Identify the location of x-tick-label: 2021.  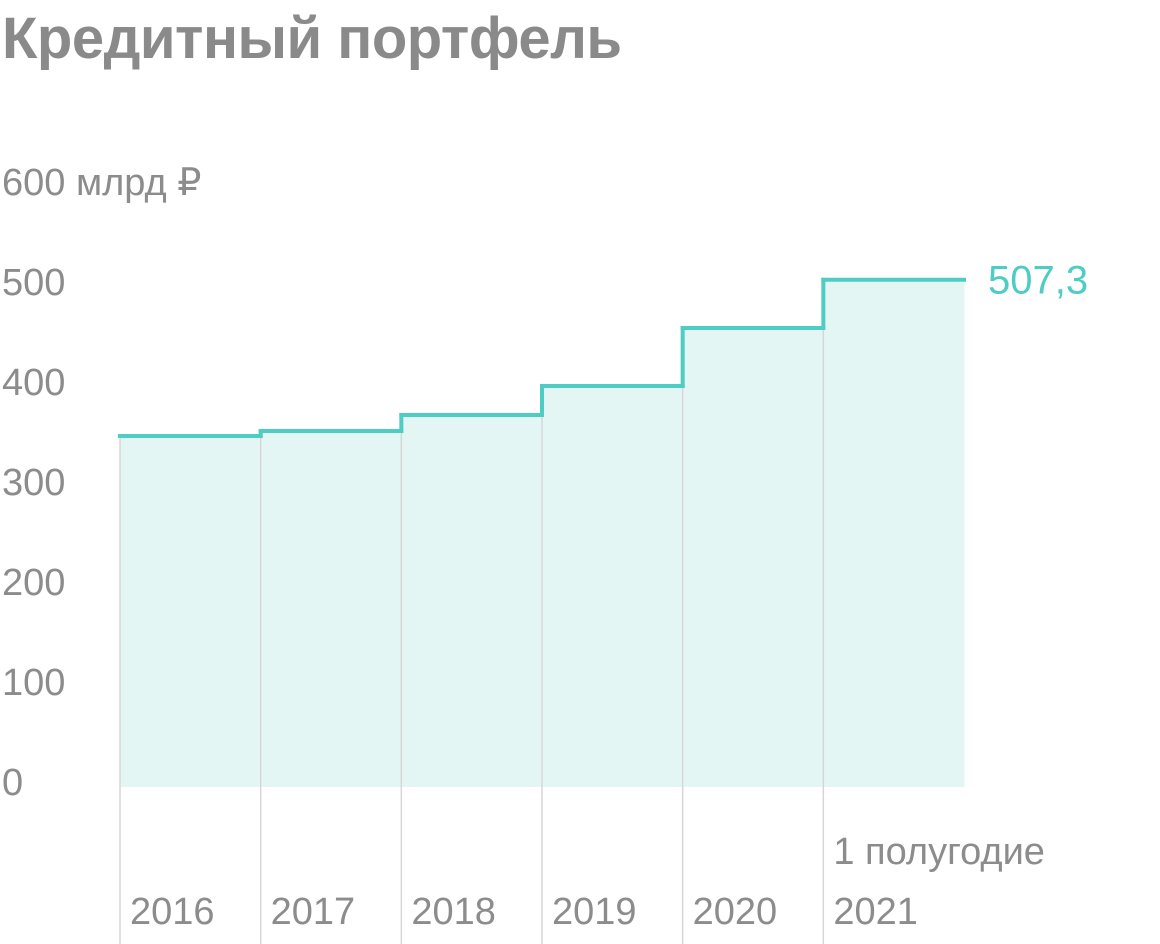
(875, 912).